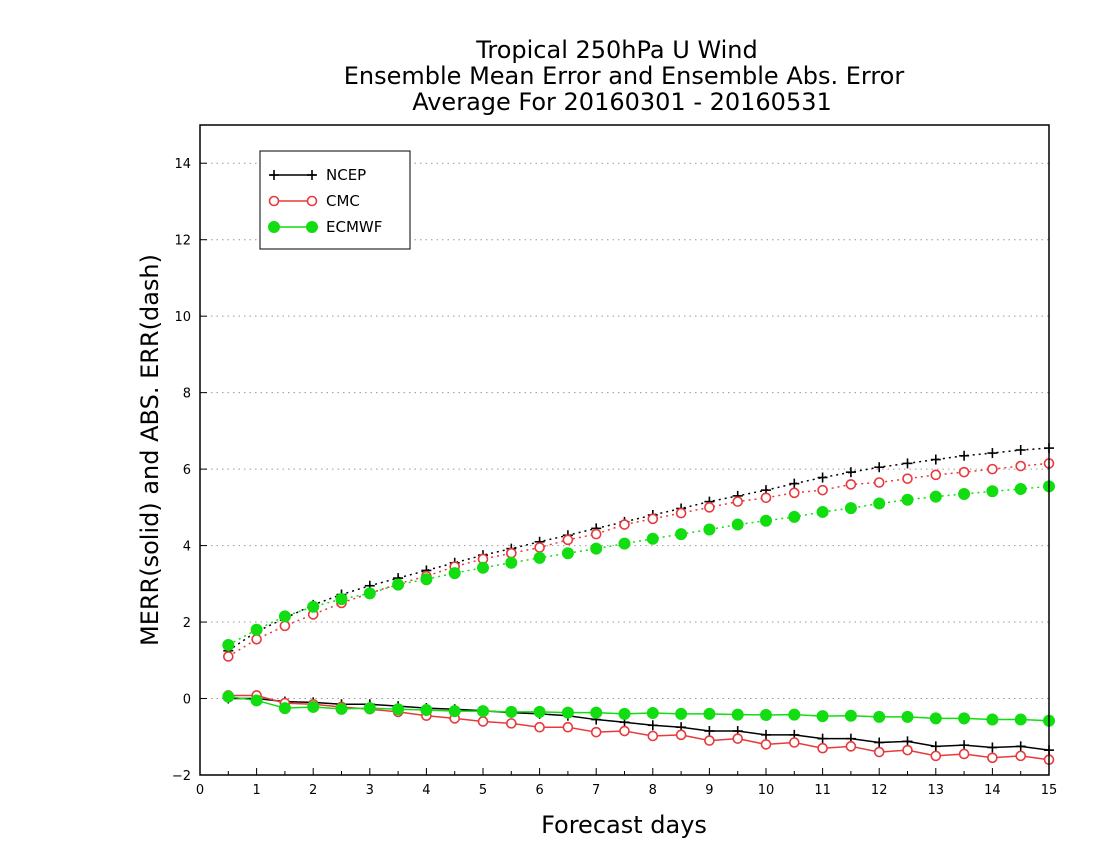 Image resolution: width=1100 pixels, height=850 pixels. Describe the element at coordinates (639, 708) in the screenshot. I see `ecmwf-merr-line` at that location.